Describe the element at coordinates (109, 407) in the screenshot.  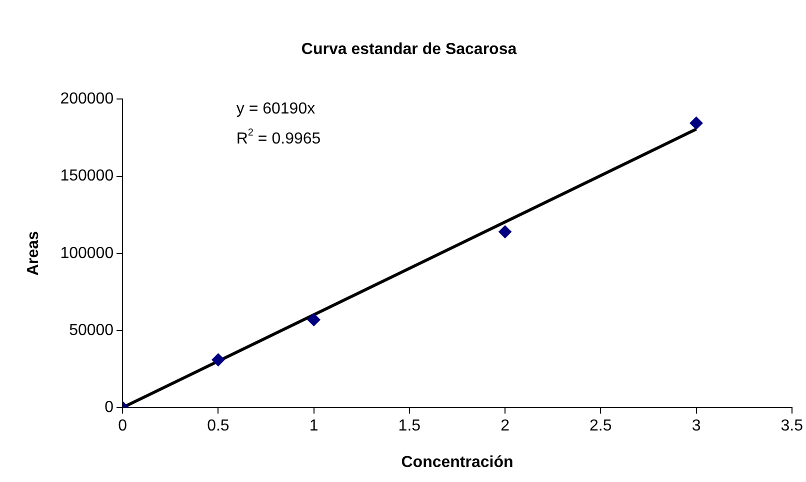
I see `y-tick-label: 0` at that location.